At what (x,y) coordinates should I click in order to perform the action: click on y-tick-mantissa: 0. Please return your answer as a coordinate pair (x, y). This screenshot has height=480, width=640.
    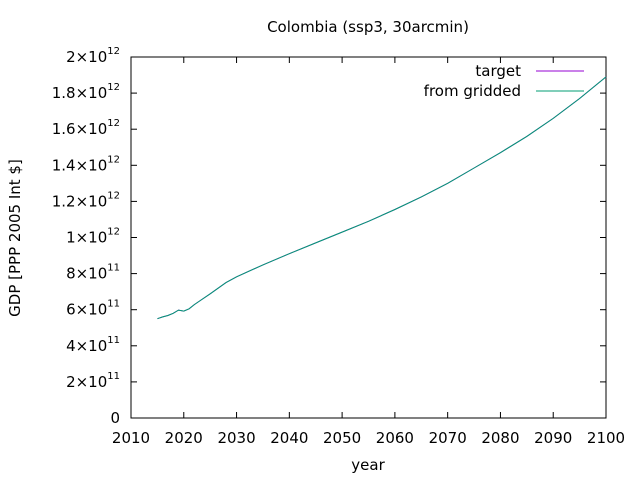
    Looking at the image, I should click on (115, 418).